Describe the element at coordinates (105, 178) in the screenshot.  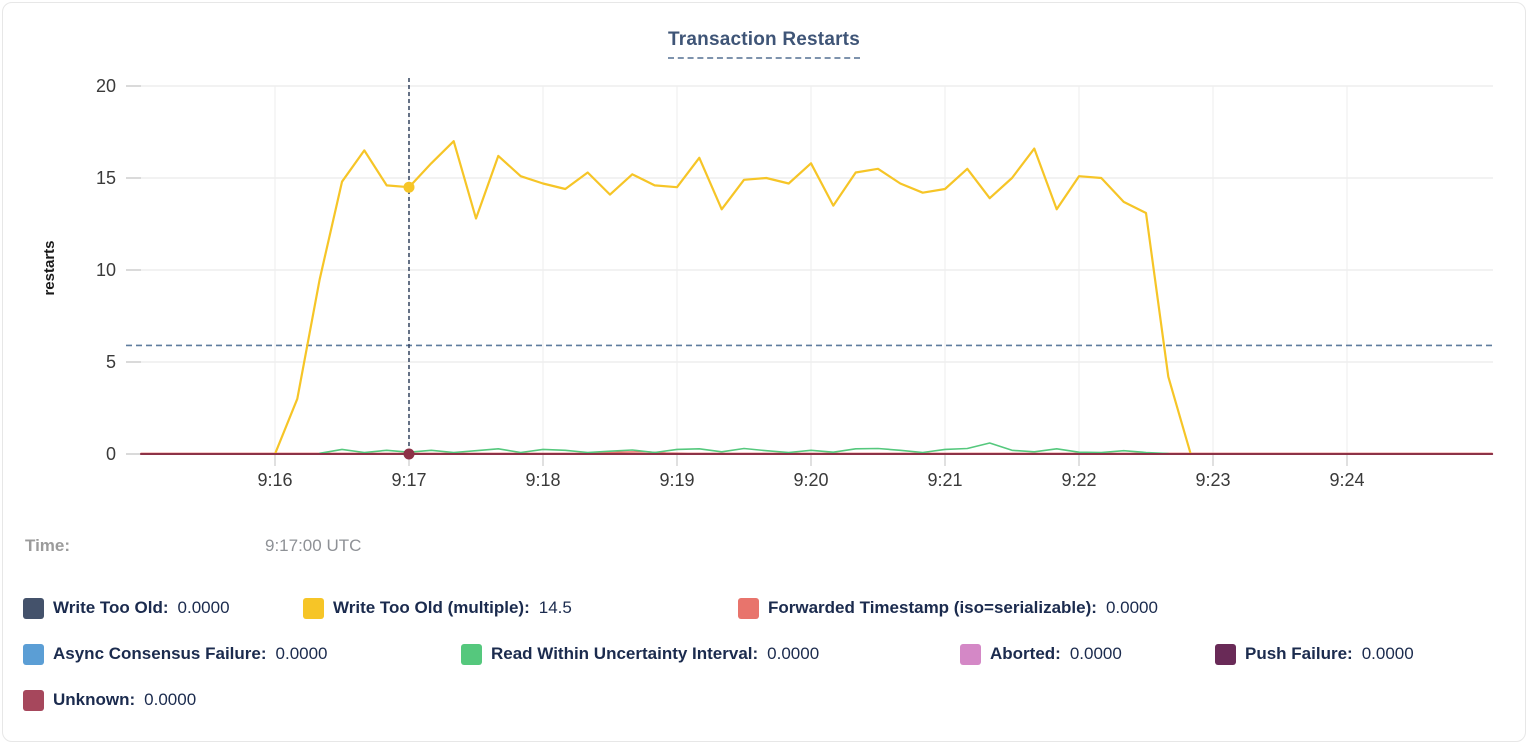
I see `y-tick-label: 15` at that location.